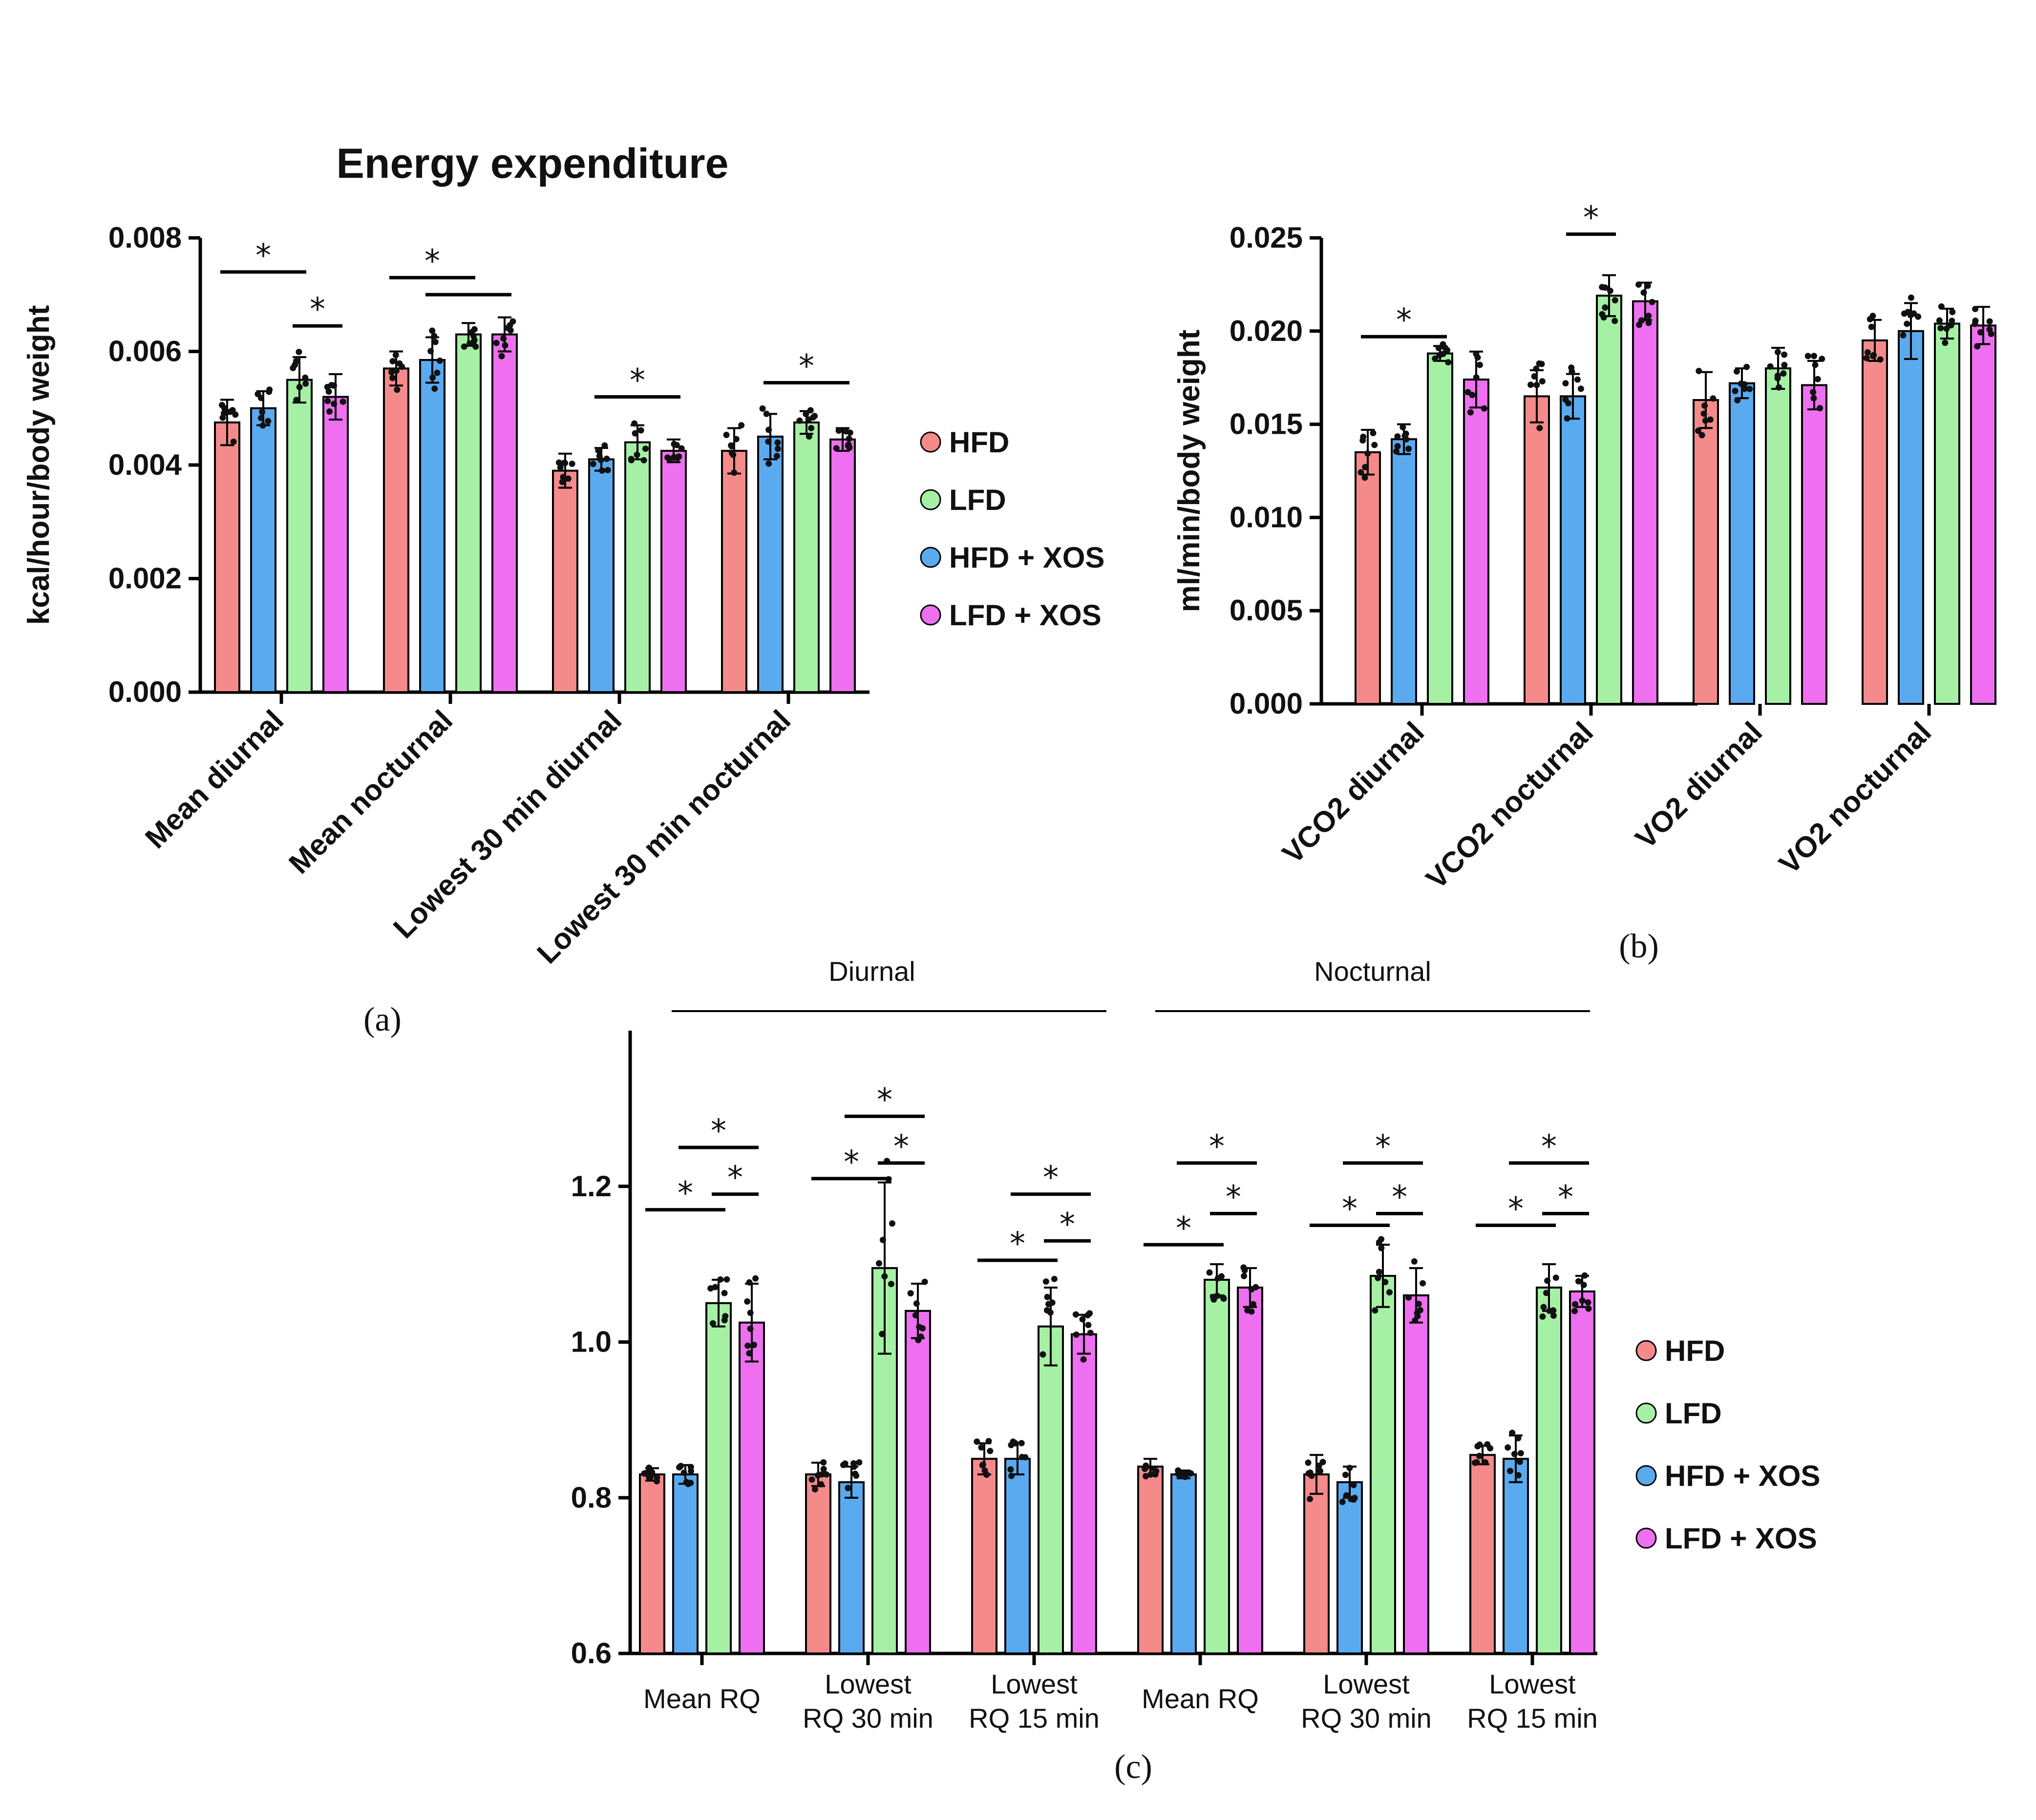  I want to click on legend-label: LFD + XOS, so click(1025, 615).